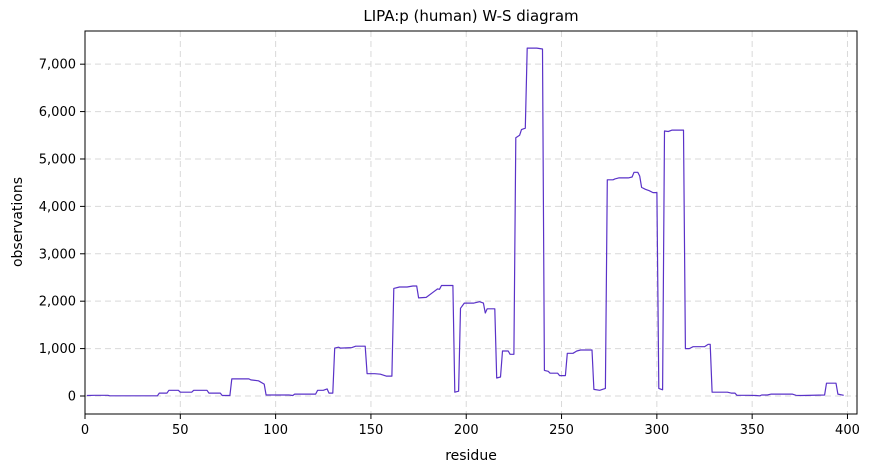 Image resolution: width=871 pixels, height=474 pixels. What do you see at coordinates (275, 430) in the screenshot?
I see `x-tick-label: 100` at bounding box center [275, 430].